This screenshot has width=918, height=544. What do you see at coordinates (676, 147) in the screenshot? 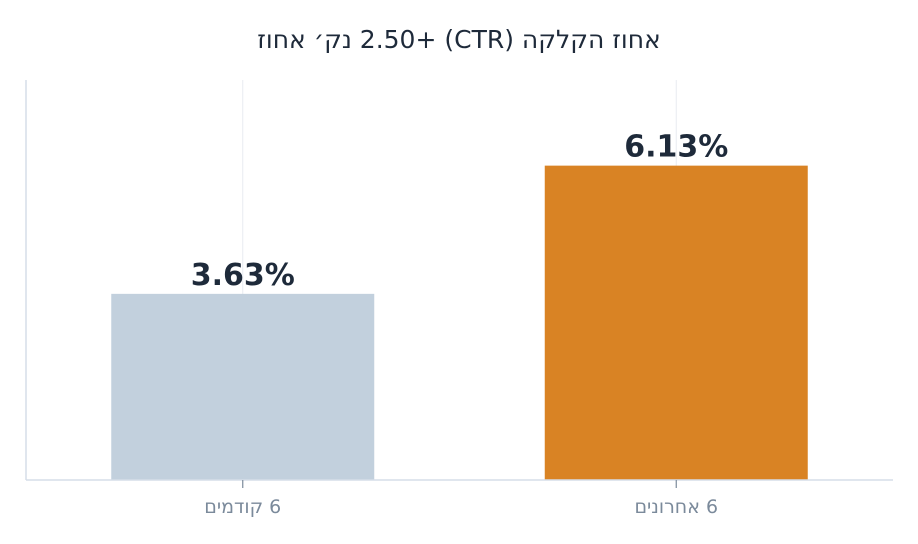
I see `value-label-1: 6.13%` at bounding box center [676, 147].